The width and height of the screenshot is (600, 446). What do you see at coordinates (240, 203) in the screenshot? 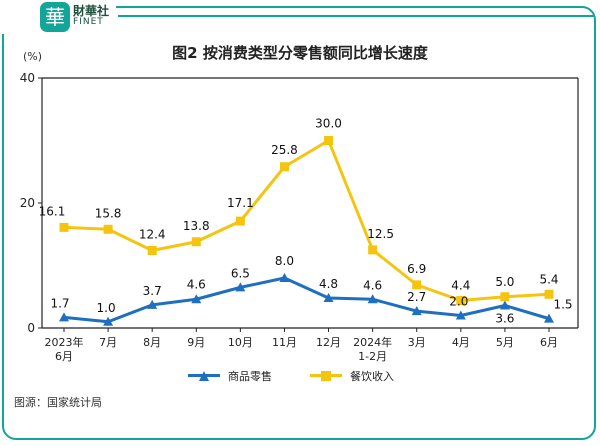
I see `data-label: 17.1` at bounding box center [240, 203].